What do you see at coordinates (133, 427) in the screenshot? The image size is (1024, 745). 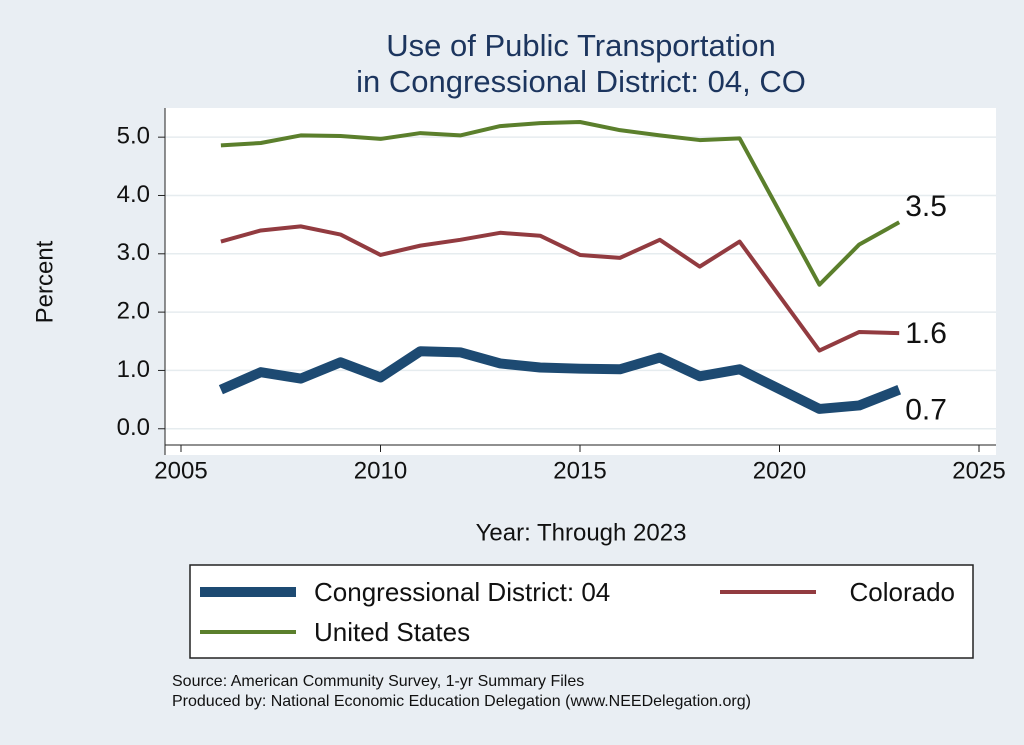 I see `y-tick-label: 0.0` at bounding box center [133, 427].